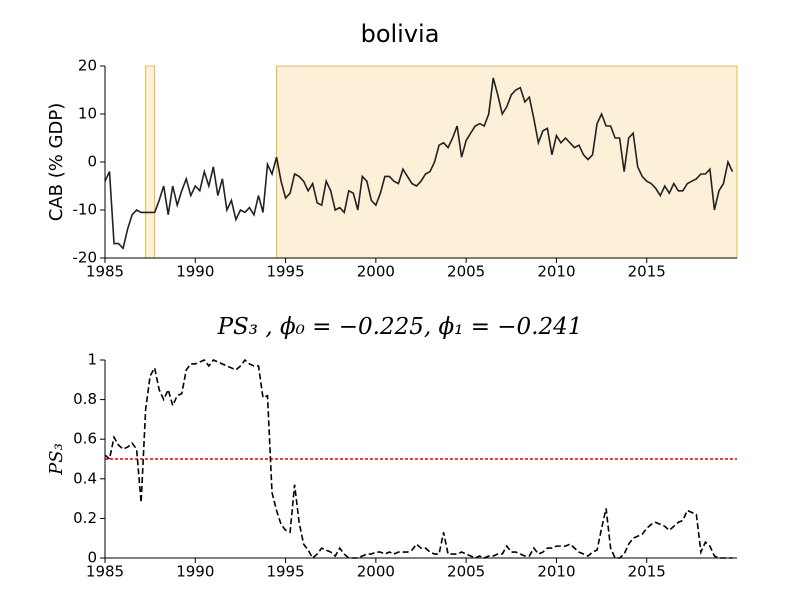 Image resolution: width=800 pixels, height=600 pixels. Describe the element at coordinates (150, 162) in the screenshot. I see `shaded-region` at that location.